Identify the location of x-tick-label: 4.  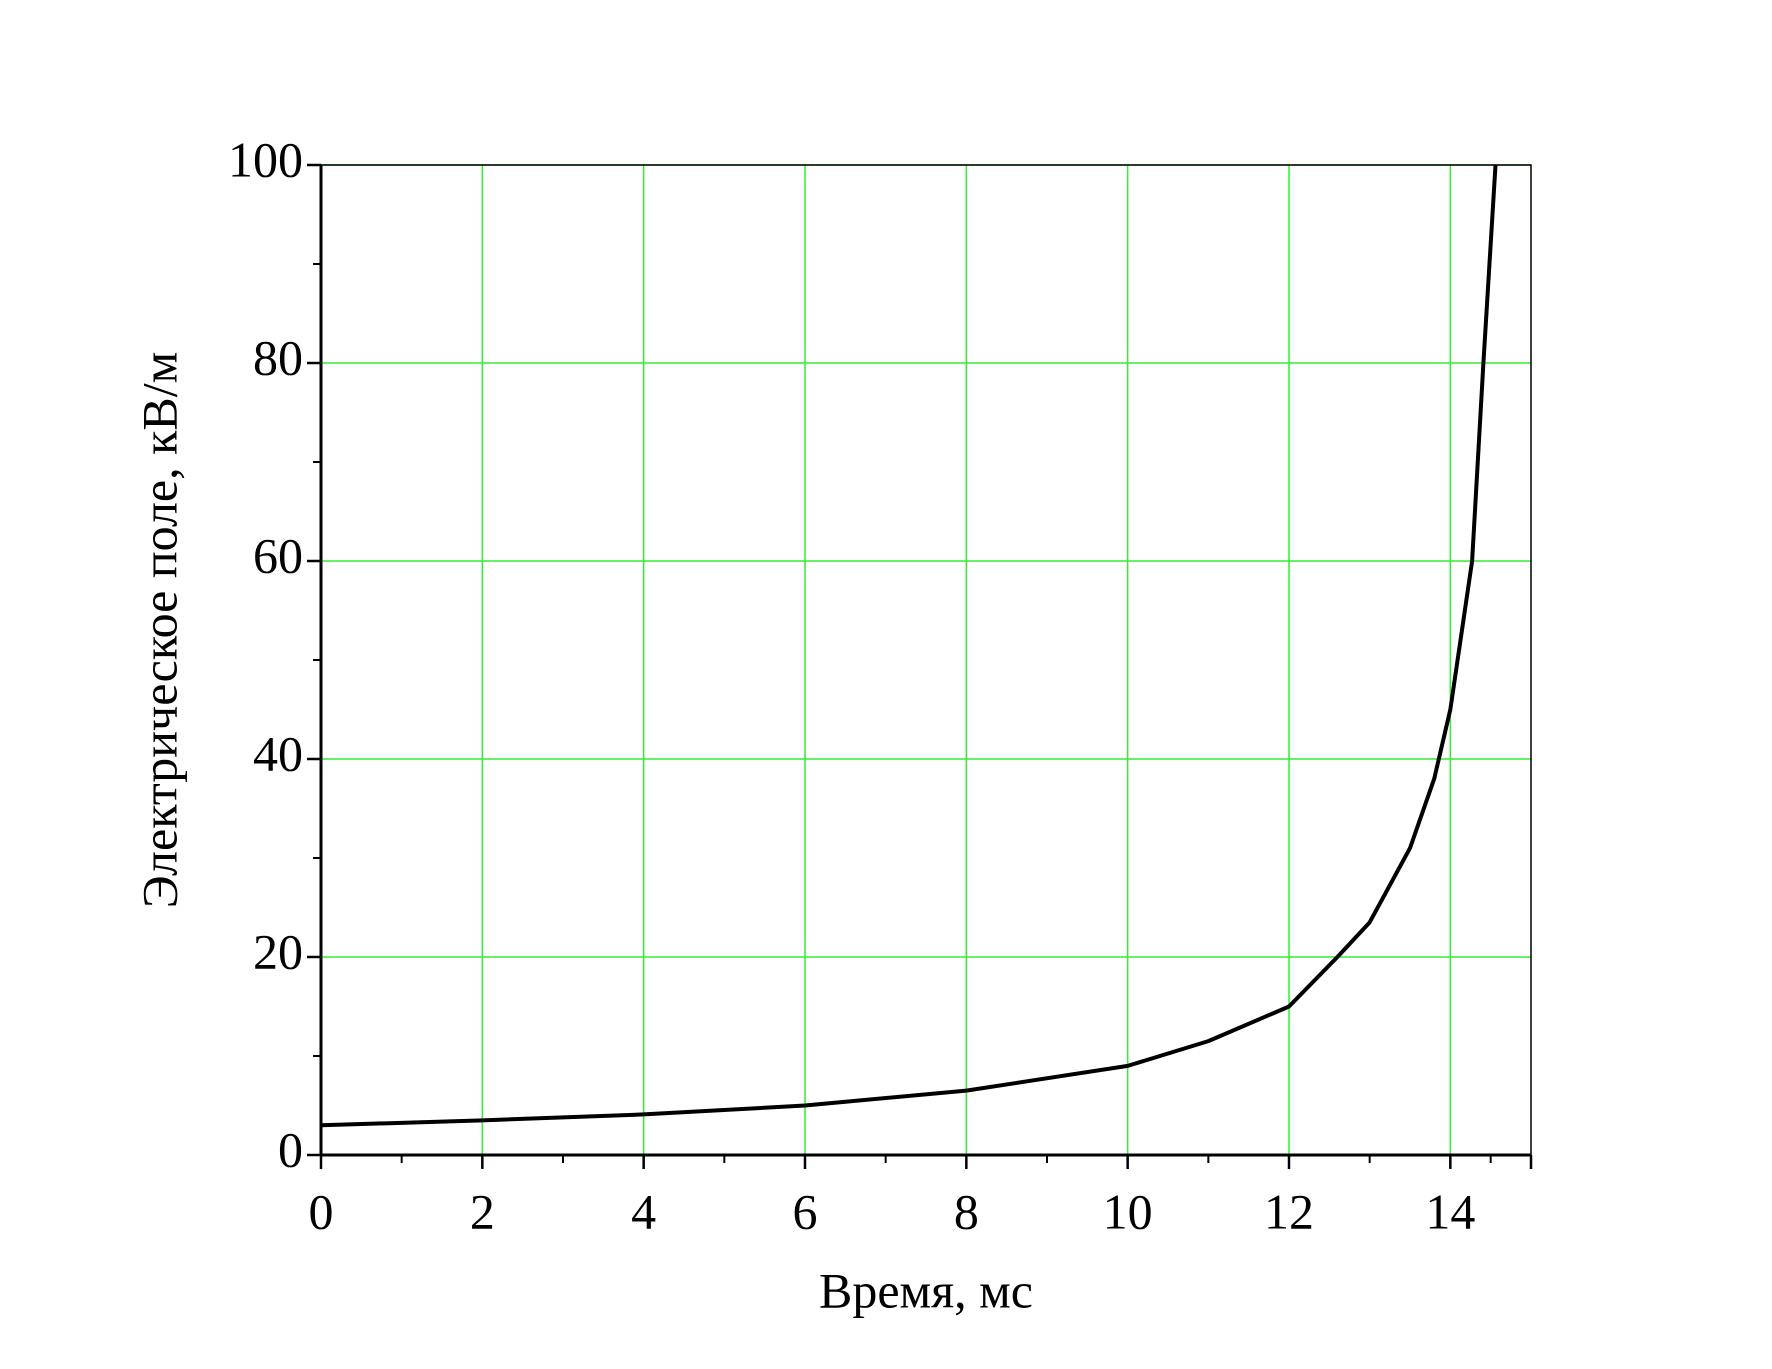
(643, 1211).